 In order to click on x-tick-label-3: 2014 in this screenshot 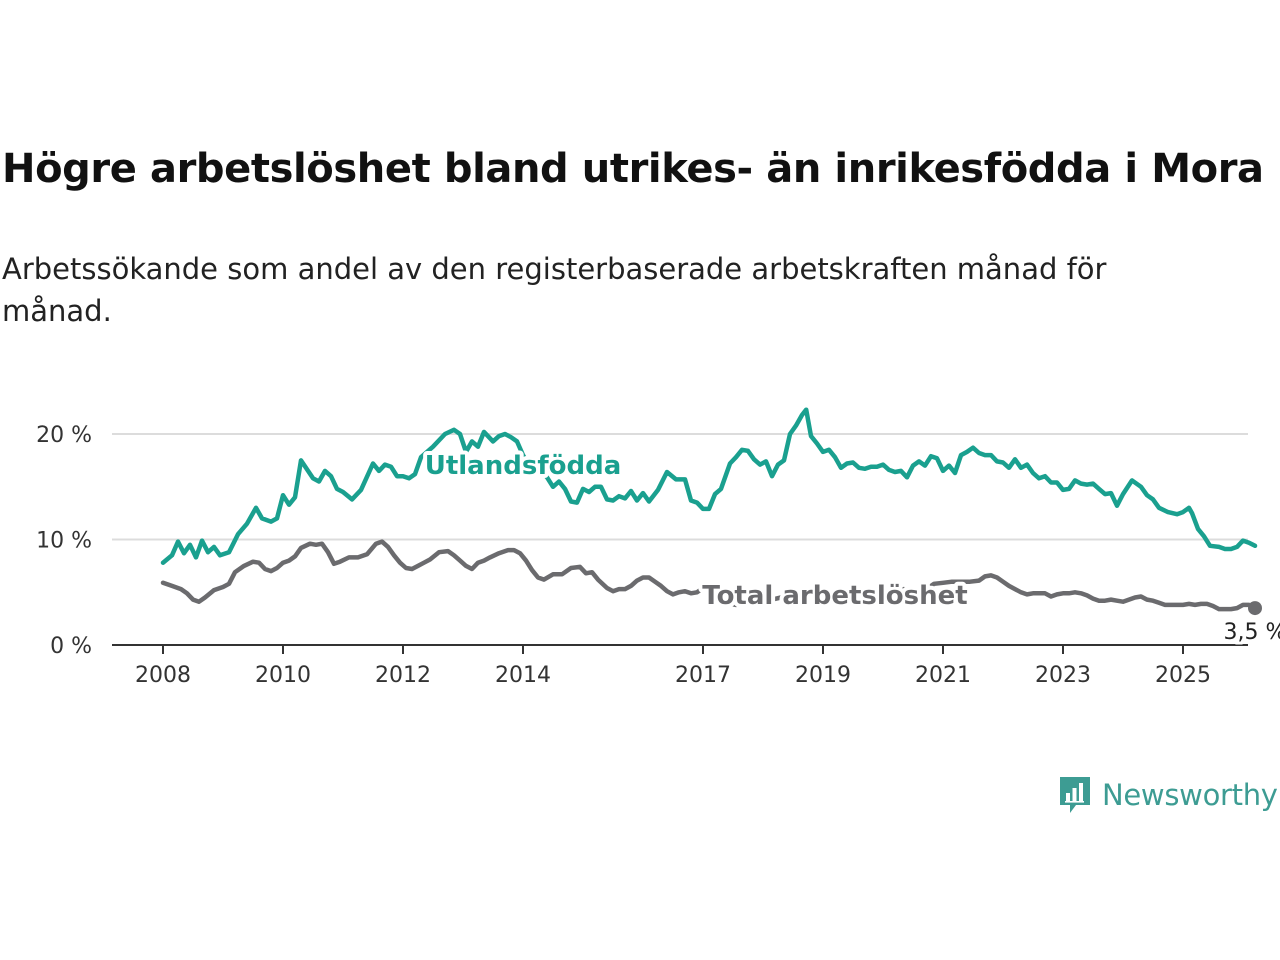, I will do `click(523, 675)`.